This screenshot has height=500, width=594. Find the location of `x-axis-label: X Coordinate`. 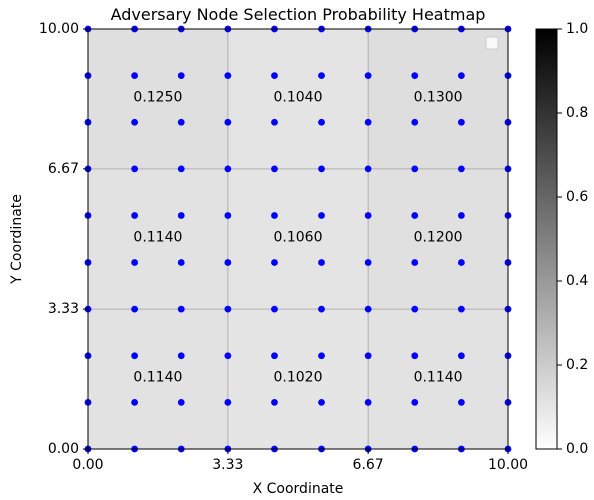

x-axis-label: X Coordinate is located at coordinates (298, 489).